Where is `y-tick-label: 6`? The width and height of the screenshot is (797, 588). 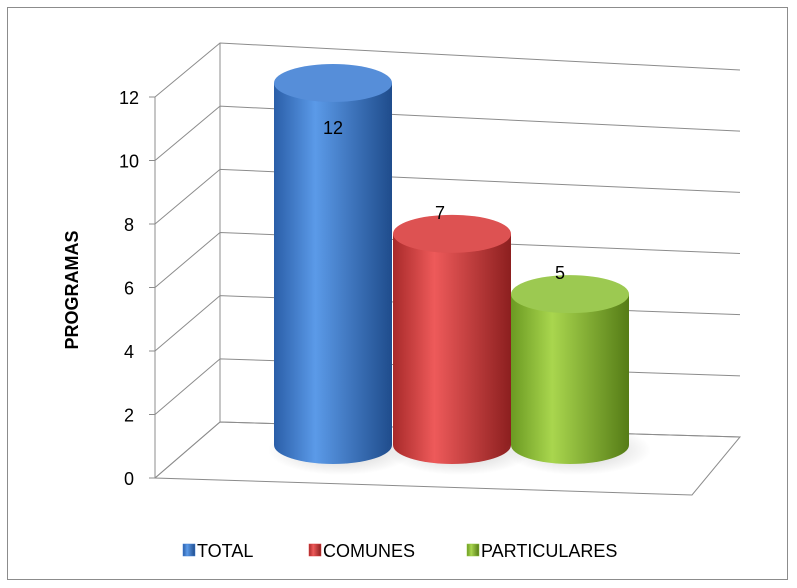
y-tick-label: 6 is located at coordinates (129, 289).